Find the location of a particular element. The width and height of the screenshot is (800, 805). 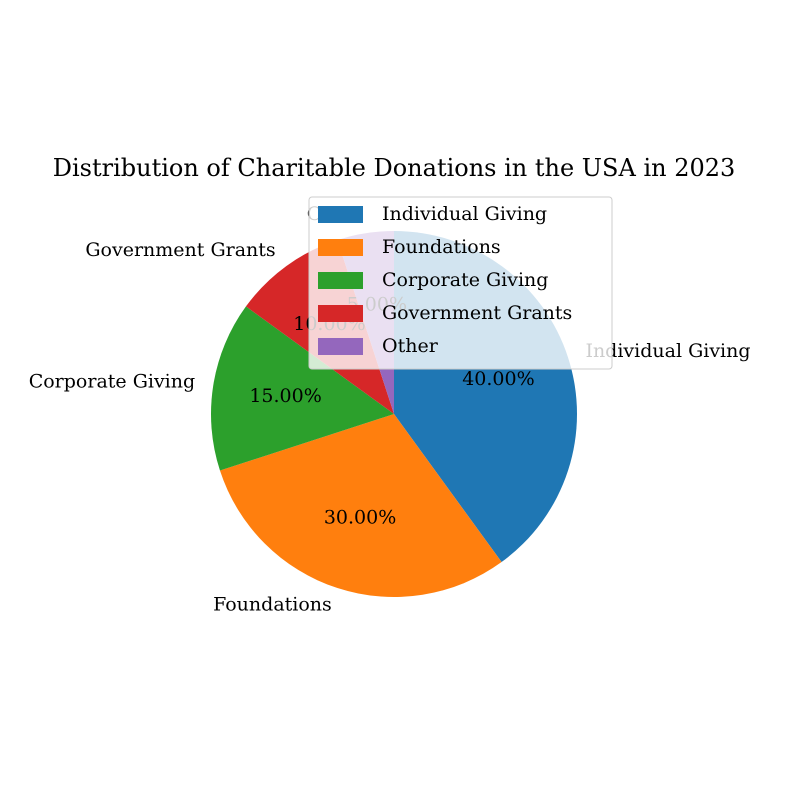

legend-item-government-grants: Government Grants is located at coordinates (445, 313).